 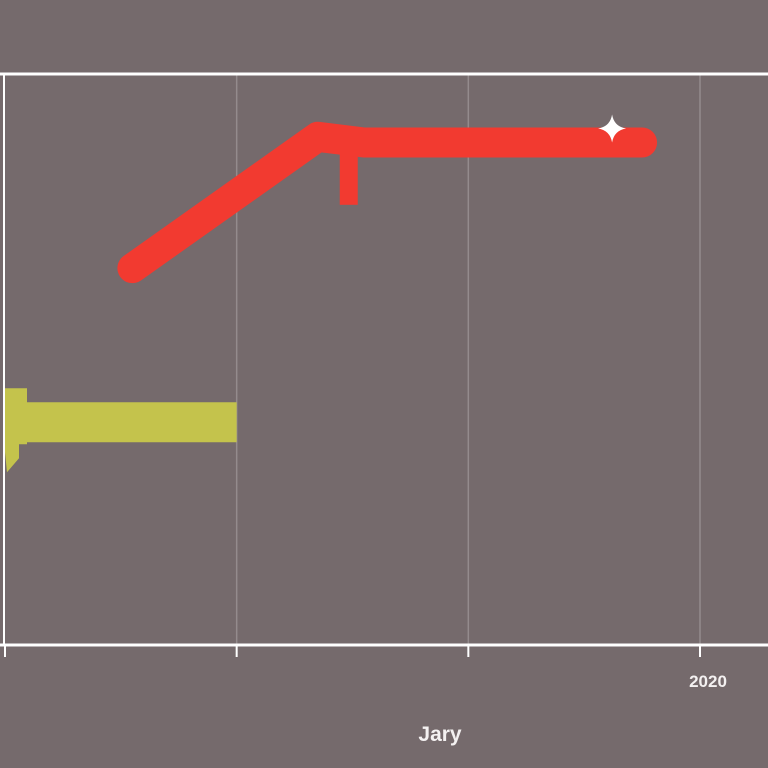 What do you see at coordinates (612, 128) in the screenshot?
I see `sparkle-marker` at bounding box center [612, 128].